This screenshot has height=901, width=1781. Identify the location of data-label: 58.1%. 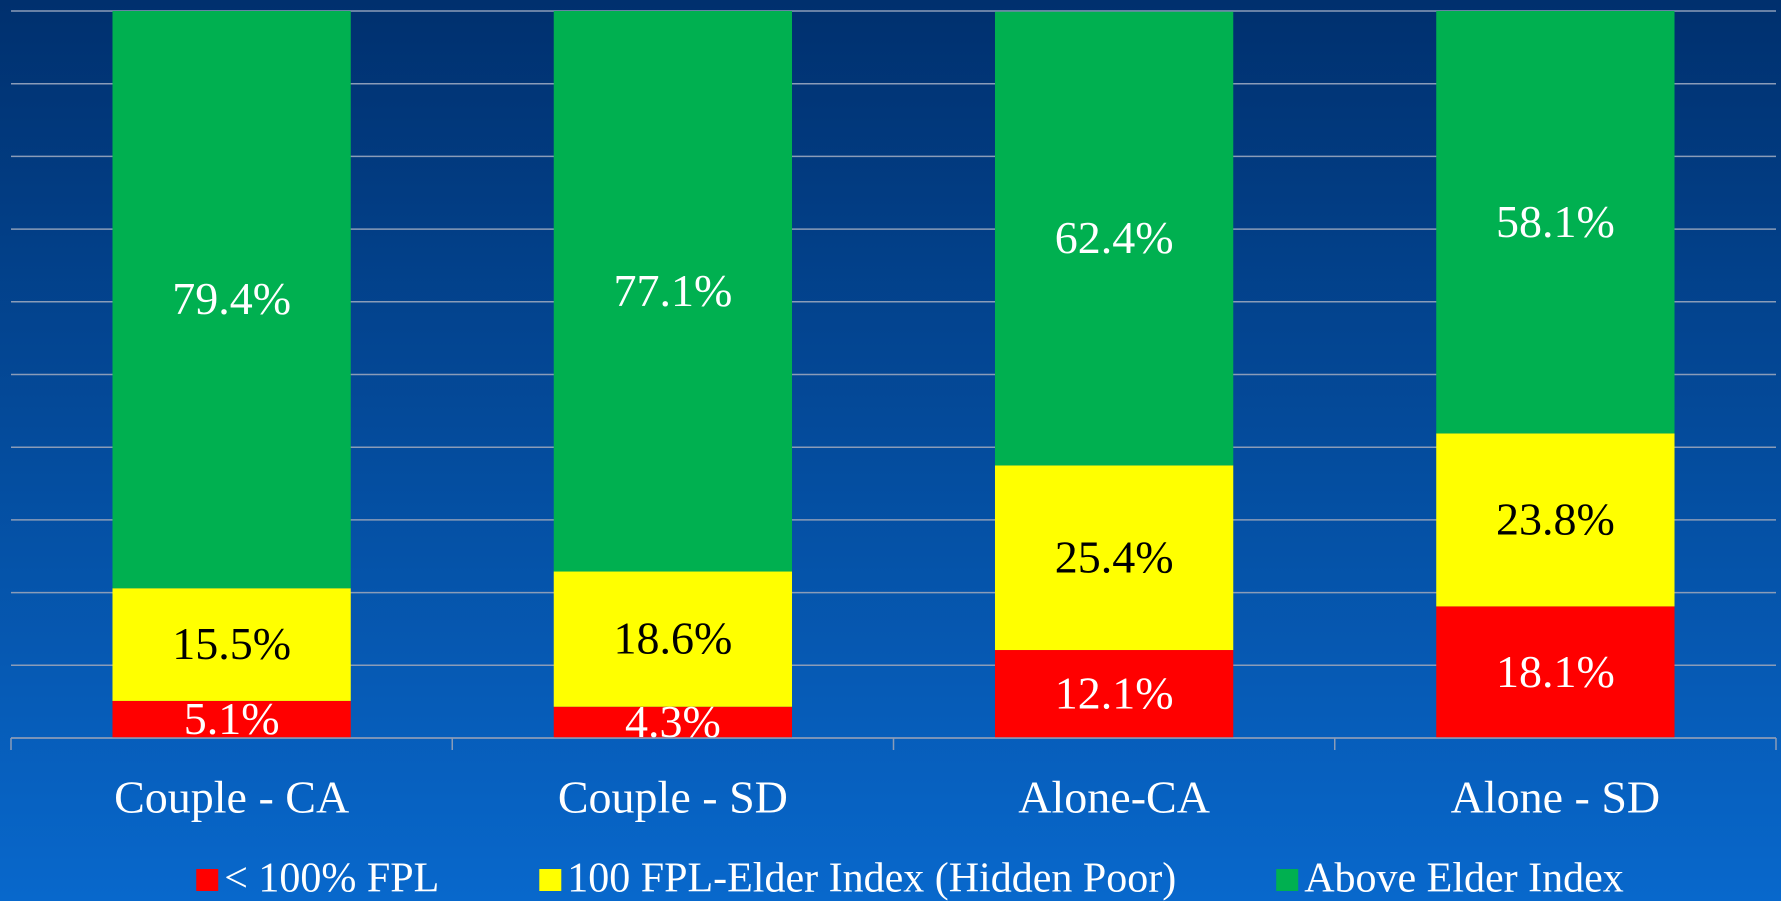
(1555, 221).